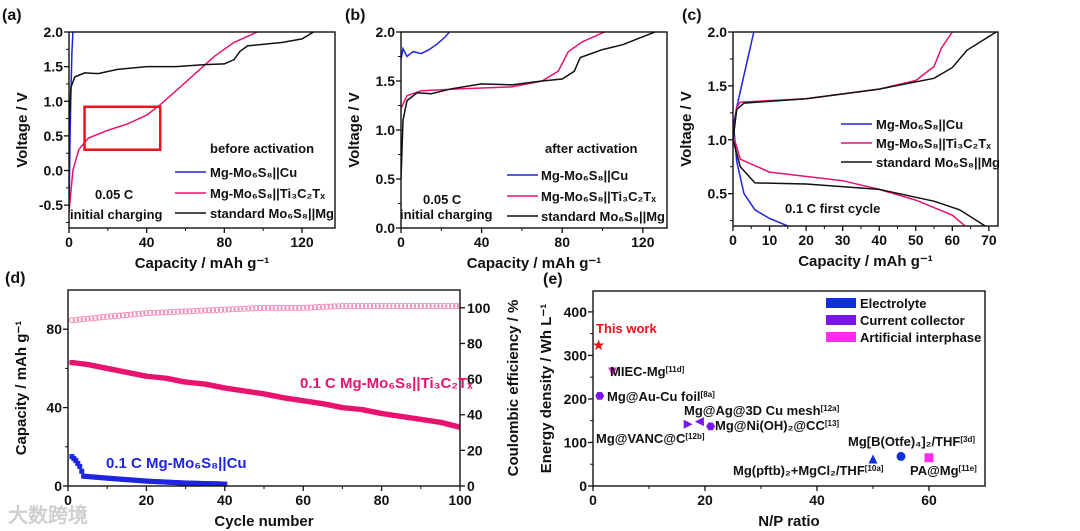  I want to click on y-tick-label: 1.5, so click(718, 86).